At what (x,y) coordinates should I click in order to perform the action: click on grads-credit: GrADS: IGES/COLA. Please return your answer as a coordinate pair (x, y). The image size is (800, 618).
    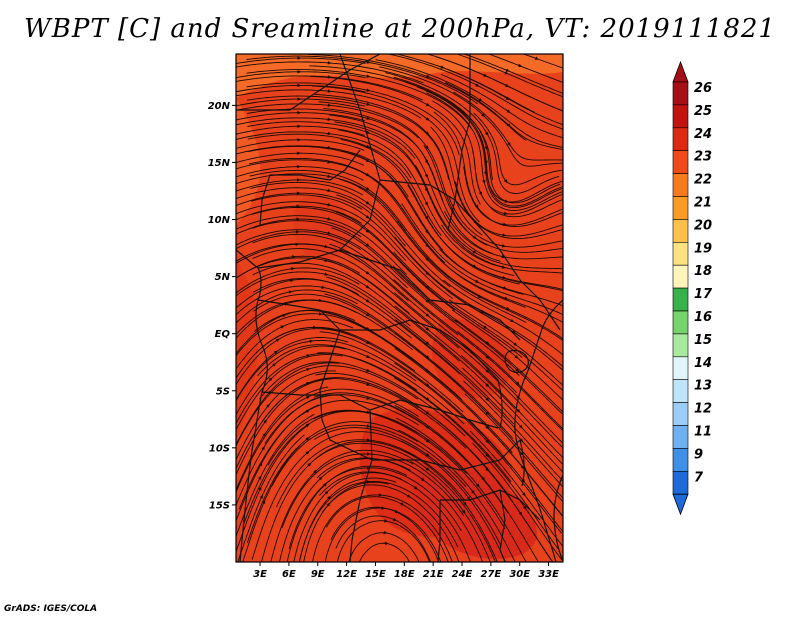
    Looking at the image, I should click on (51, 609).